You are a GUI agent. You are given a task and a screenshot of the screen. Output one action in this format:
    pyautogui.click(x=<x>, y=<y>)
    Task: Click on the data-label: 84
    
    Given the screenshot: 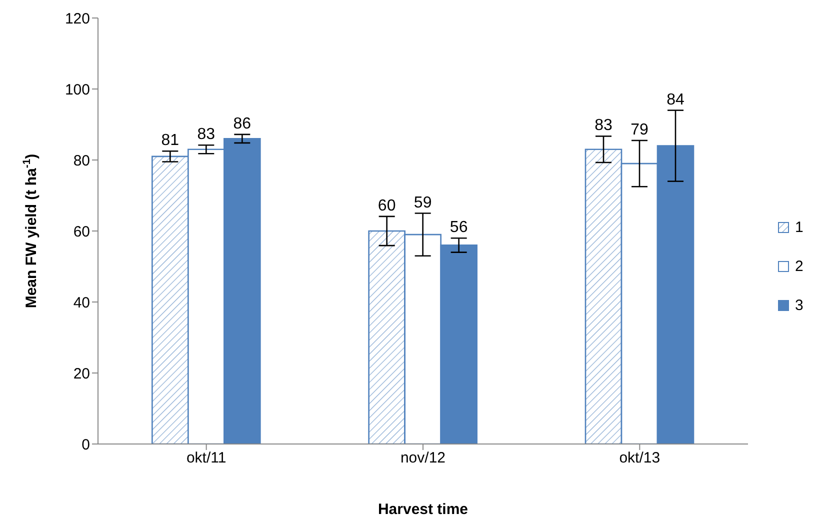 What is the action you would take?
    pyautogui.click(x=675, y=99)
    